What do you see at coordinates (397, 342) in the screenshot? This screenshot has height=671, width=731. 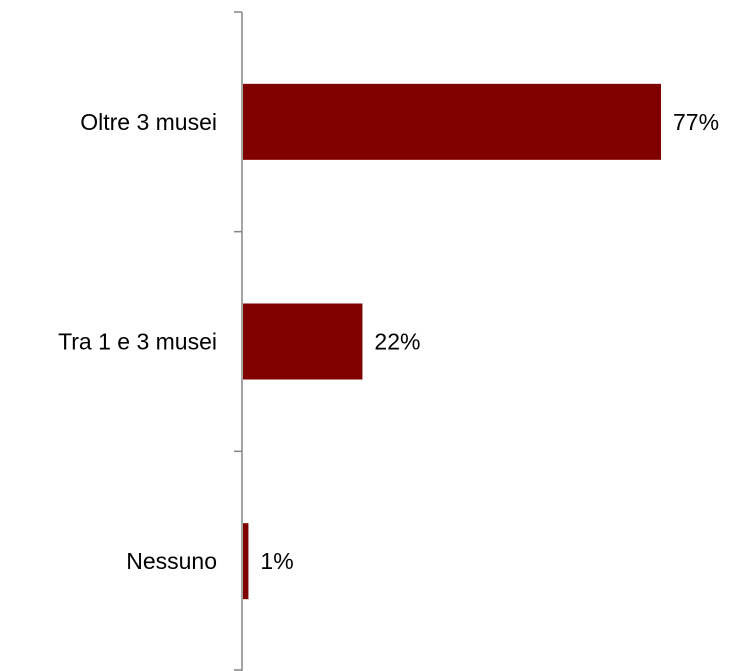 I see `value-label-1: 22%` at bounding box center [397, 342].